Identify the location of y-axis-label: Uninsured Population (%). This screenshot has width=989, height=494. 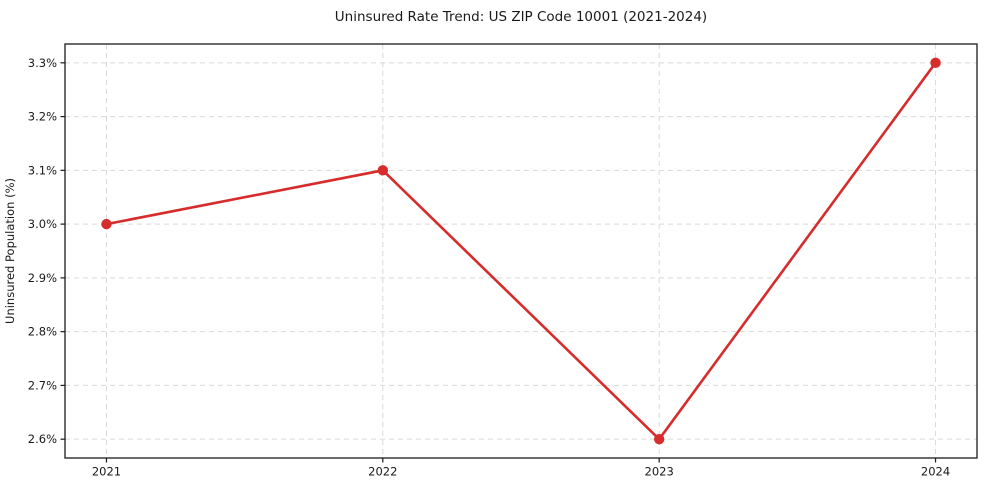
(10, 251).